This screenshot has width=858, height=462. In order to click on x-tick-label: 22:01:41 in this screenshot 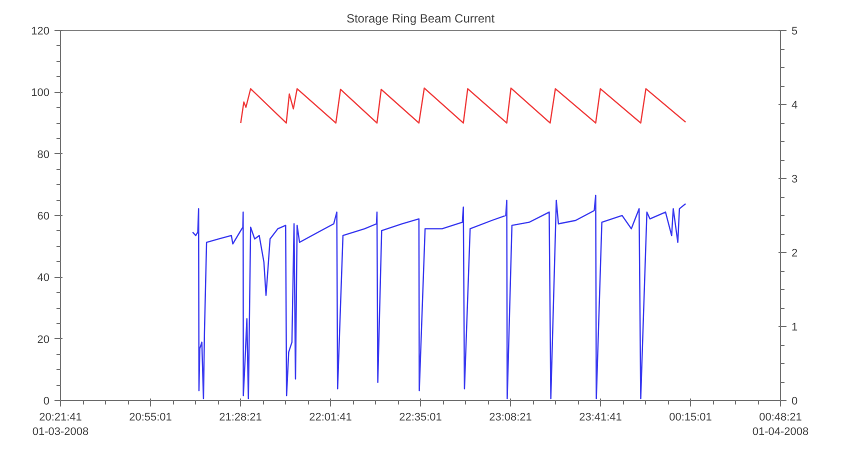, I will do `click(330, 418)`.